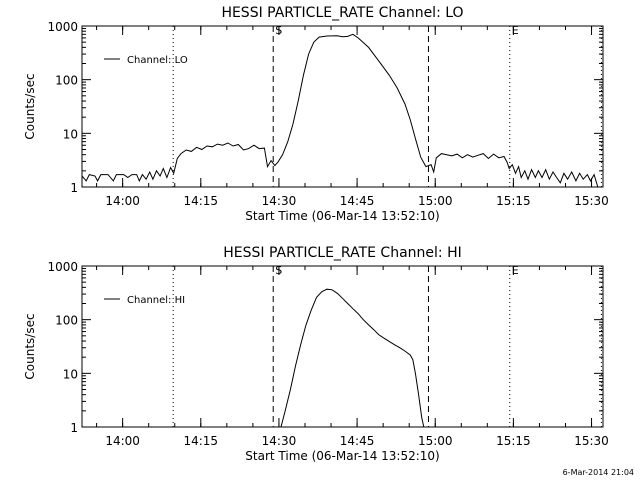 The width and height of the screenshot is (640, 480). Describe the element at coordinates (598, 472) in the screenshot. I see `footer-timestamp: 6-Mar-2014 21:04` at that location.